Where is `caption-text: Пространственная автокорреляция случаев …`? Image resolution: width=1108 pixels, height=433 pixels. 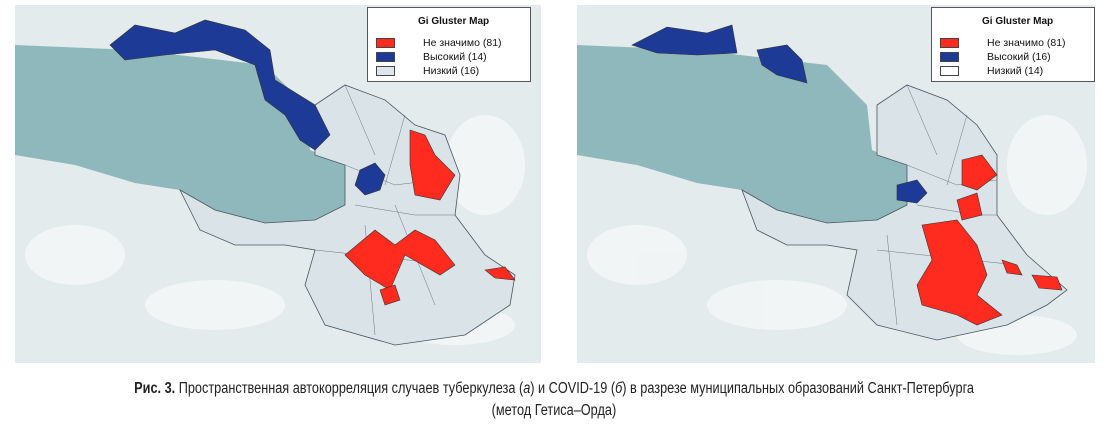 caption-text: Пространственная автокорреляция случаев … is located at coordinates (349, 388).